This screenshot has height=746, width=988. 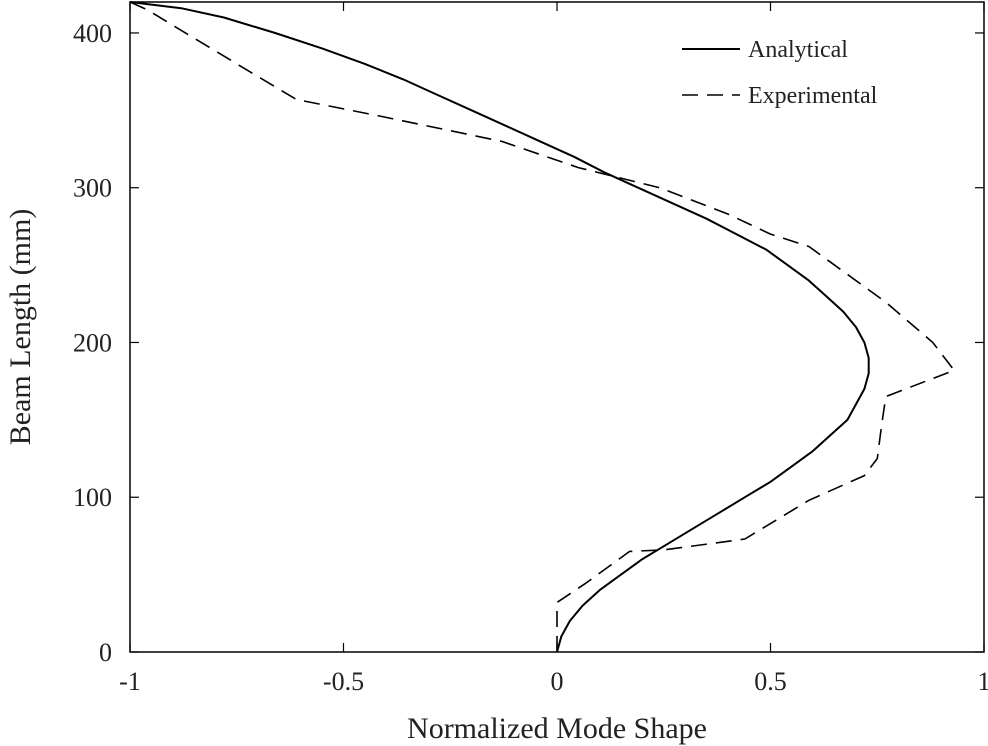 What do you see at coordinates (780, 73) in the screenshot?
I see `legend: Analytical Experimental` at bounding box center [780, 73].